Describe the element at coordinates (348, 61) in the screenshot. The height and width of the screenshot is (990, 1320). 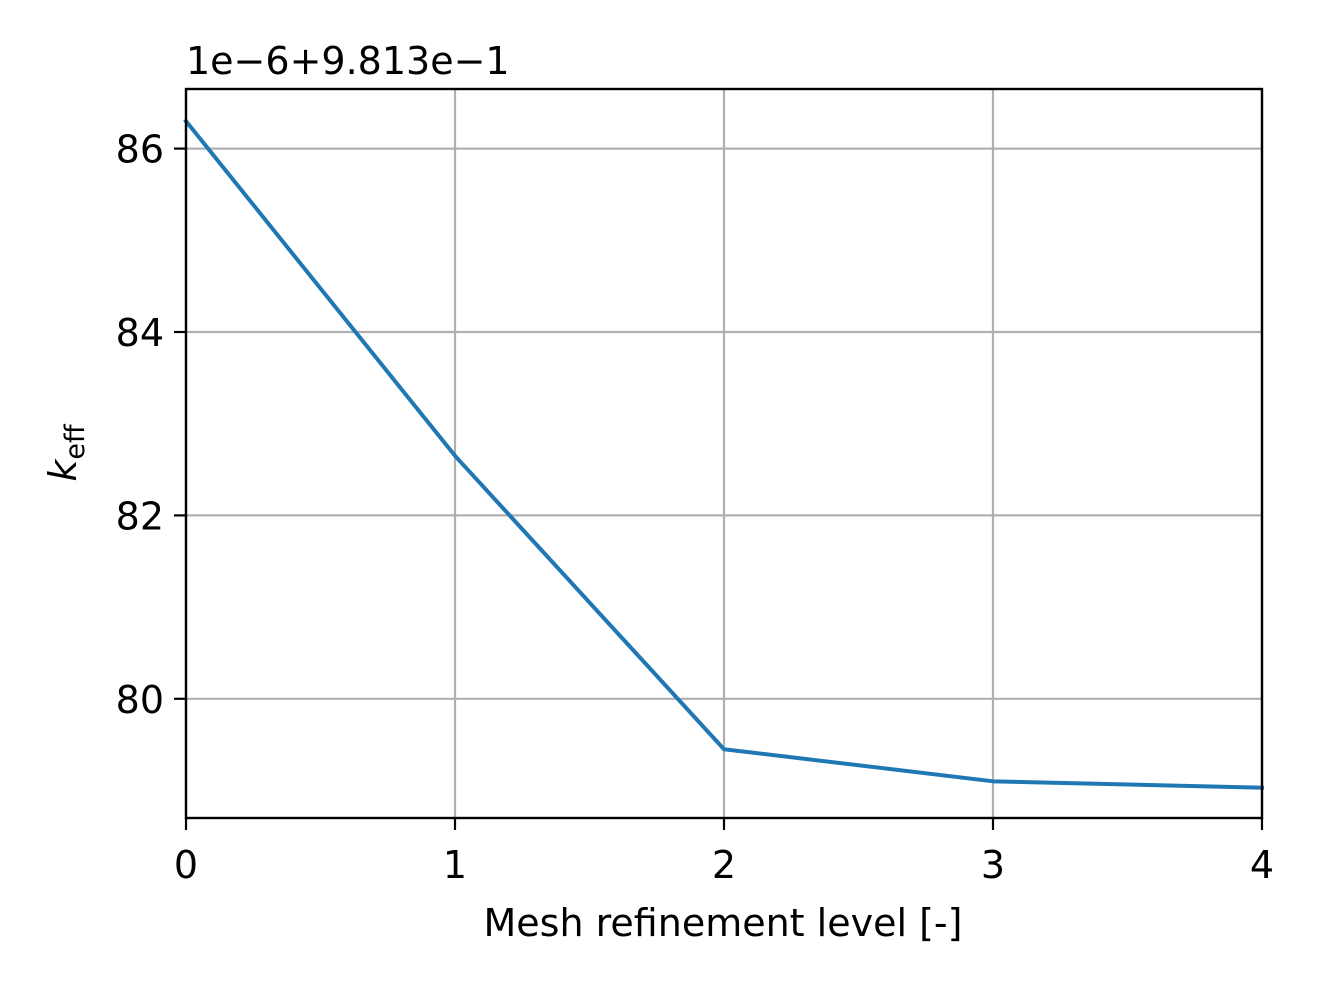
I see `y-axis-offset-text: 1e−6+9.813e−1` at that location.